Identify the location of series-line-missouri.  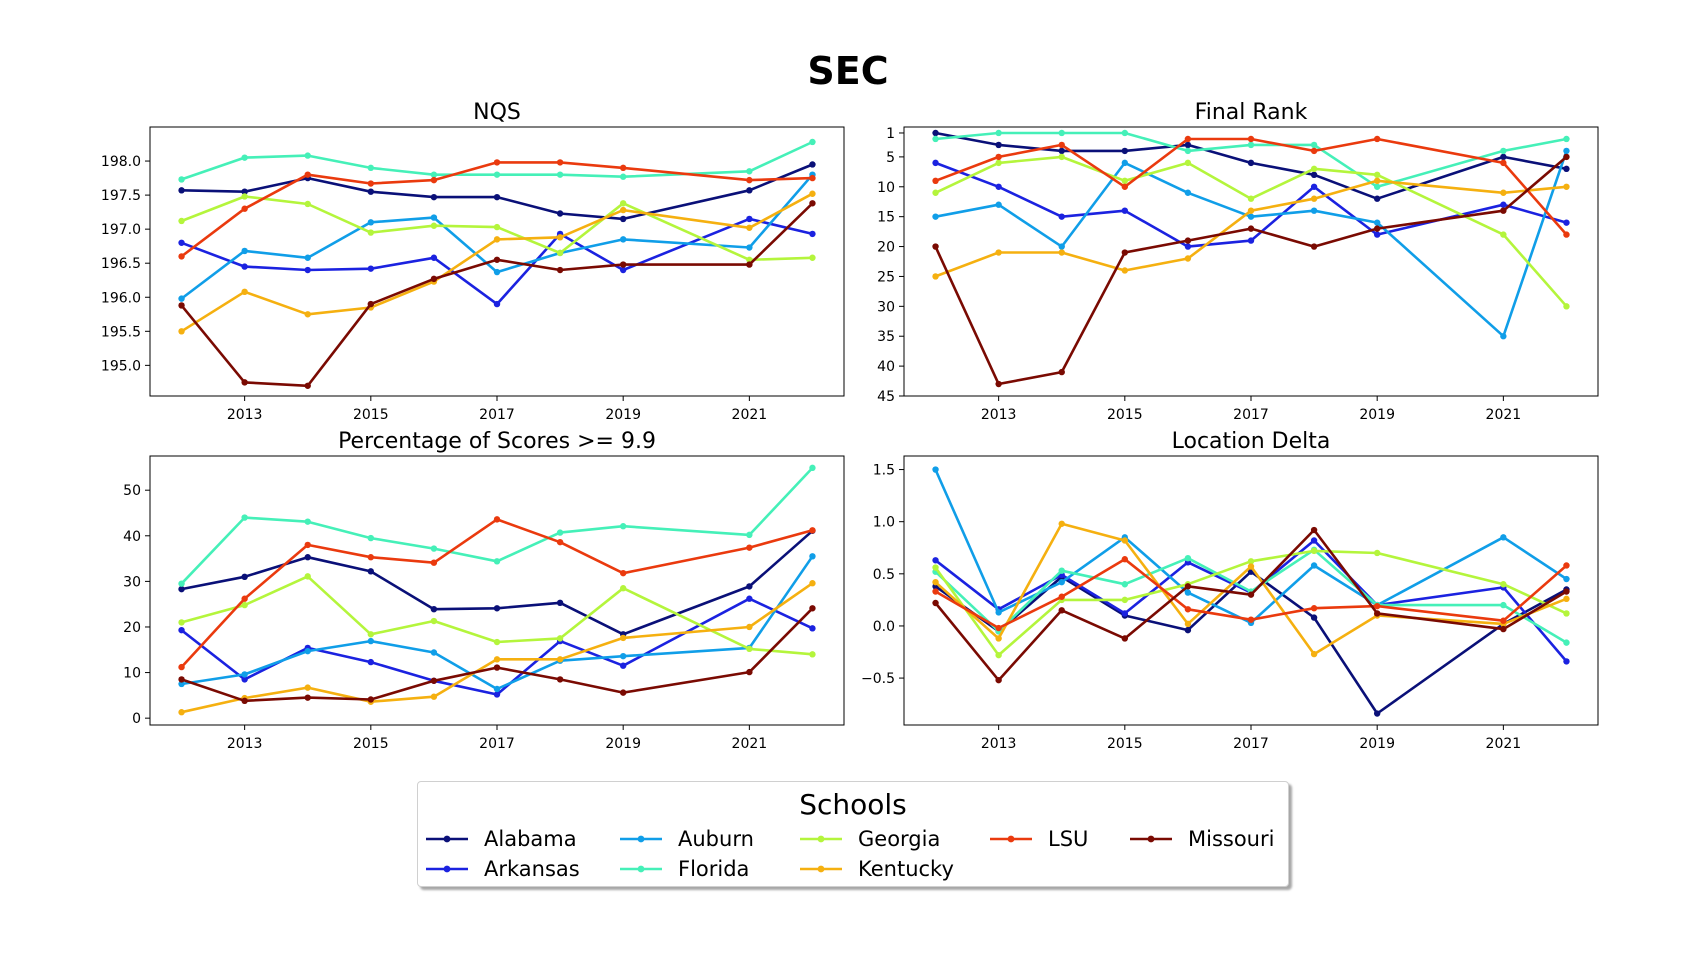
(1251, 270).